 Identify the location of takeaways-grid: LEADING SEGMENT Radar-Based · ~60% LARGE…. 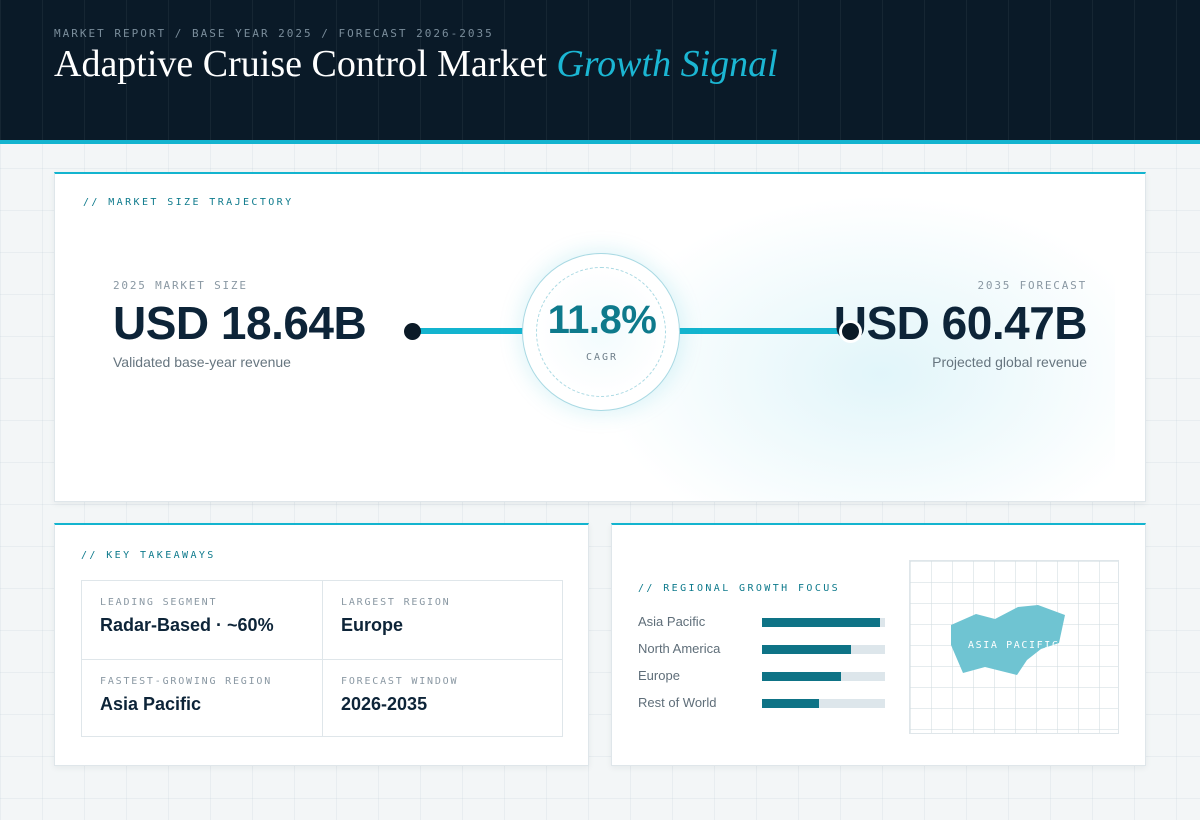
(322, 658).